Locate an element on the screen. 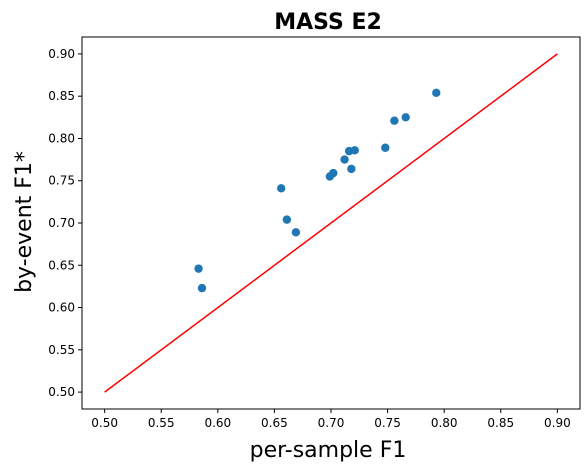 The width and height of the screenshot is (586, 470). x-tick-label: 0.55 is located at coordinates (161, 423).